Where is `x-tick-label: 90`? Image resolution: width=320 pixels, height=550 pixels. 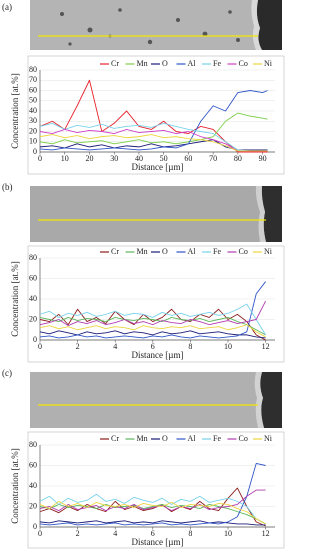
x-tick-label: 90 is located at coordinates (263, 158).